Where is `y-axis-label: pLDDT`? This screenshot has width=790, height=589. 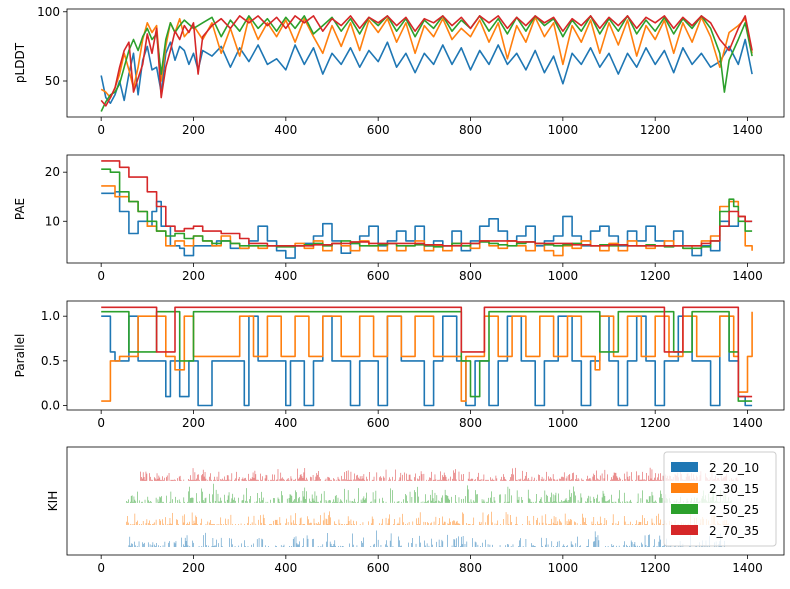
y-axis-label: pLDDT is located at coordinates (20, 62).